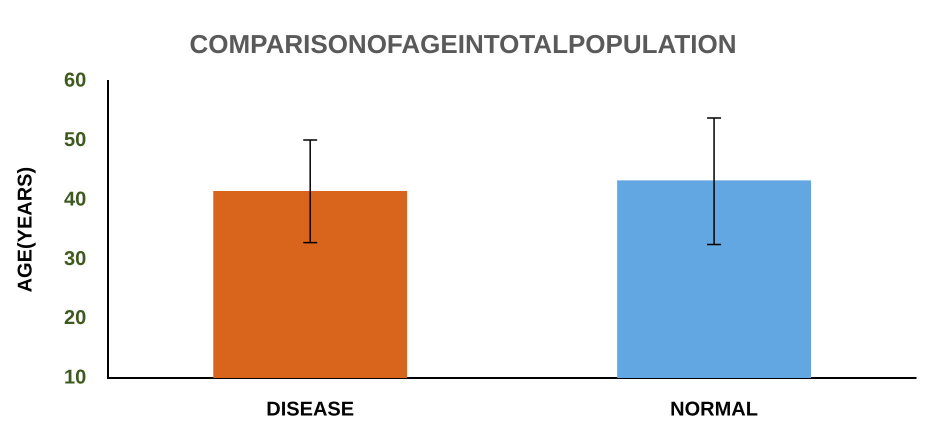  I want to click on y-tick-label: 30, so click(75, 259).